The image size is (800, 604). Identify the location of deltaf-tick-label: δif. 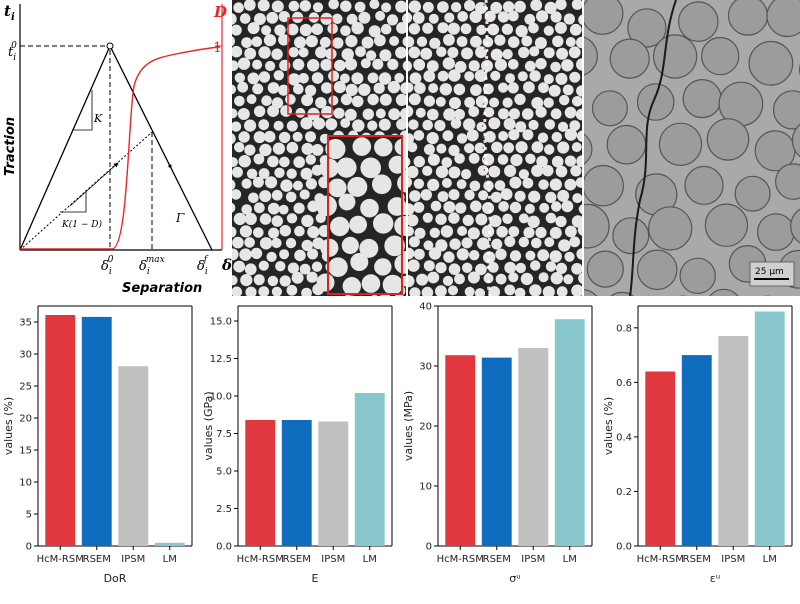
(203, 266).